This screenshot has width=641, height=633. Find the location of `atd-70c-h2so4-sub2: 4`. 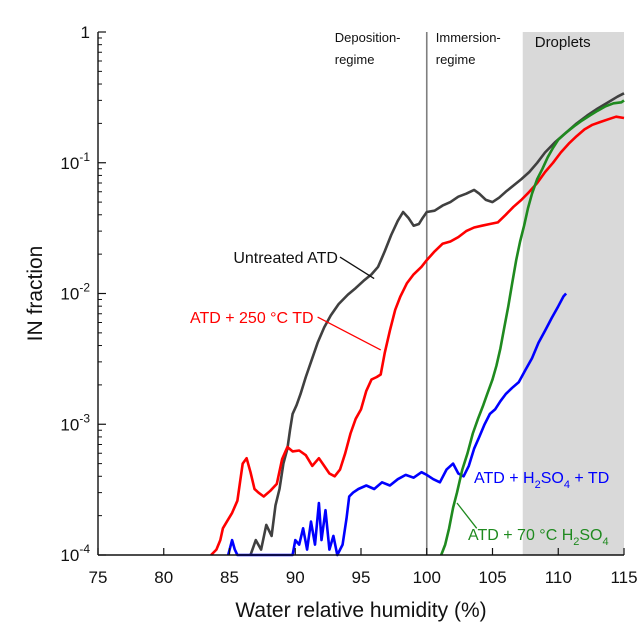

atd-70c-h2so4-sub2: 4 is located at coordinates (606, 542).